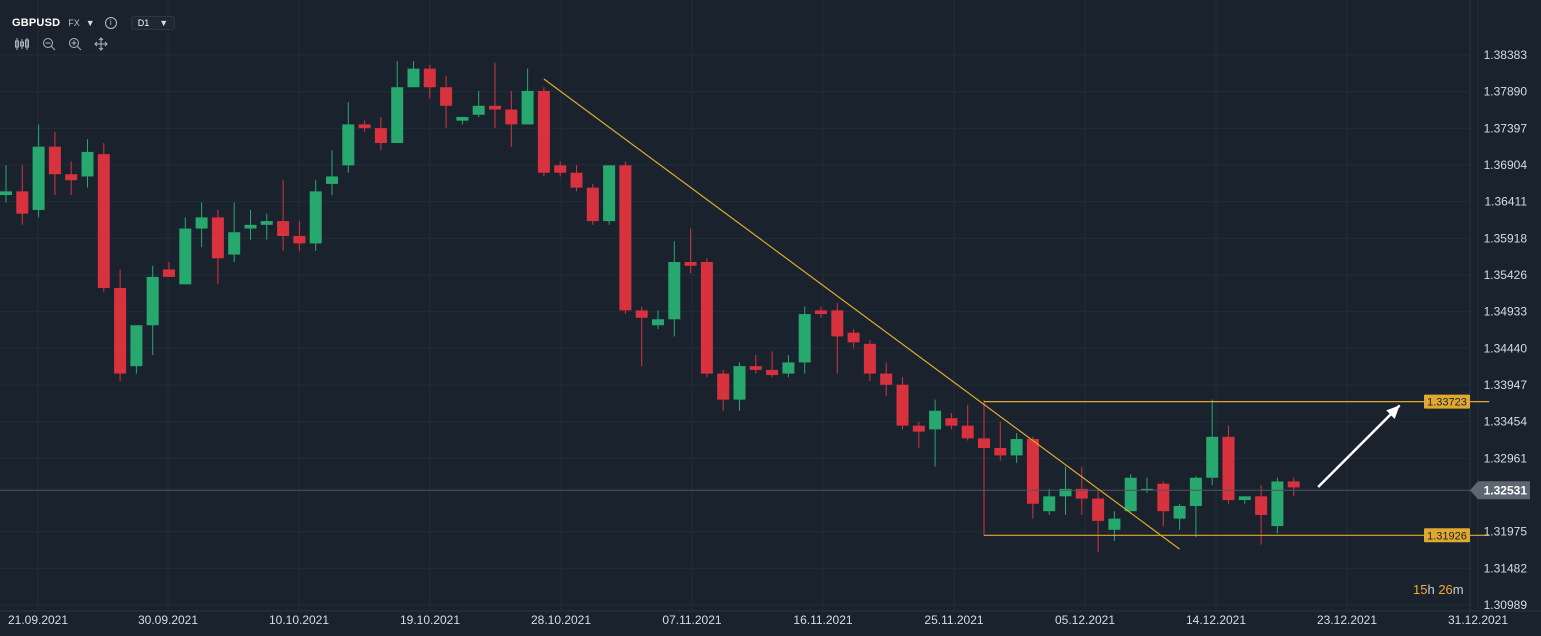 Image resolution: width=1541 pixels, height=636 pixels. I want to click on level-tag-bg, so click(1447, 401).